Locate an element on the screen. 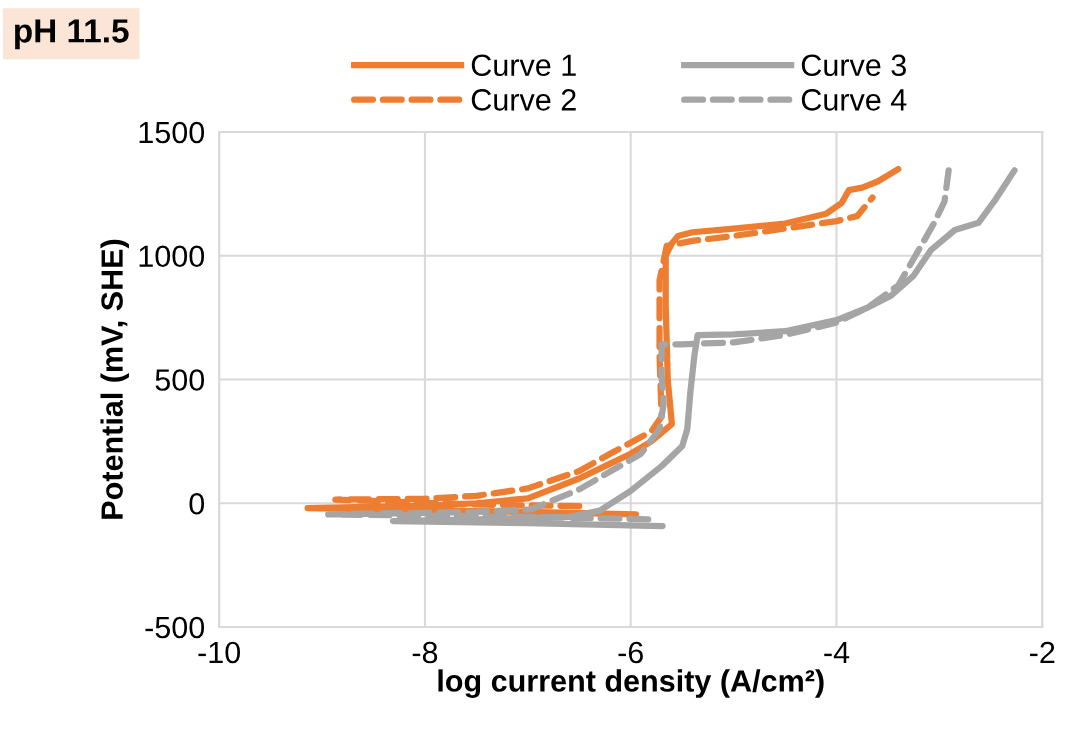  chart-title: pH 11.5 is located at coordinates (72, 34).